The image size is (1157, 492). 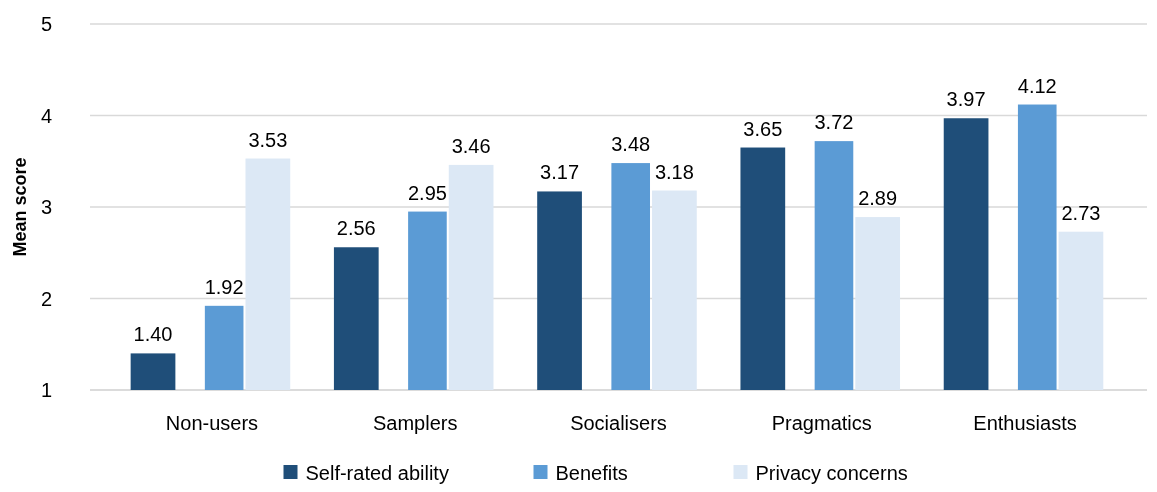 I want to click on y-tick-label: 3, so click(x=46, y=207).